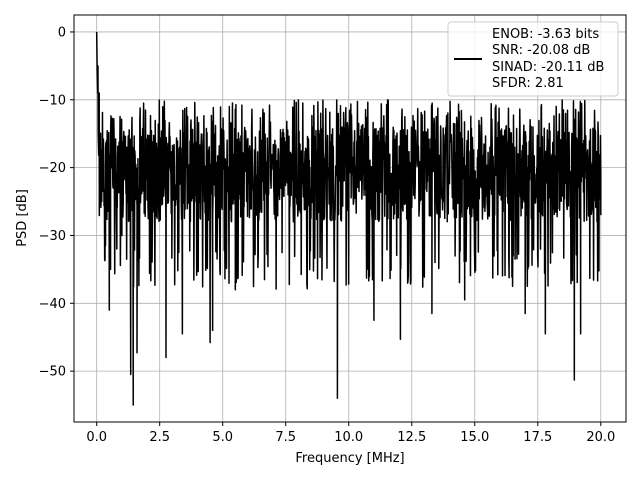  I want to click on x-axis: 0.0 2.5 5.0 7.5 10.0 12.5 15.0 17.5 20.0, so click(350, 433).